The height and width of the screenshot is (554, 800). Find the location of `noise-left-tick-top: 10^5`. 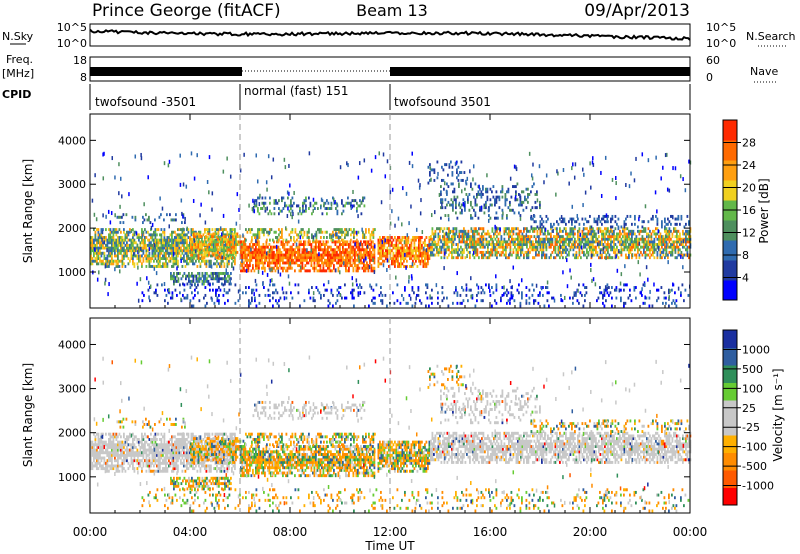

noise-left-tick-top: 10^5 is located at coordinates (72, 27).